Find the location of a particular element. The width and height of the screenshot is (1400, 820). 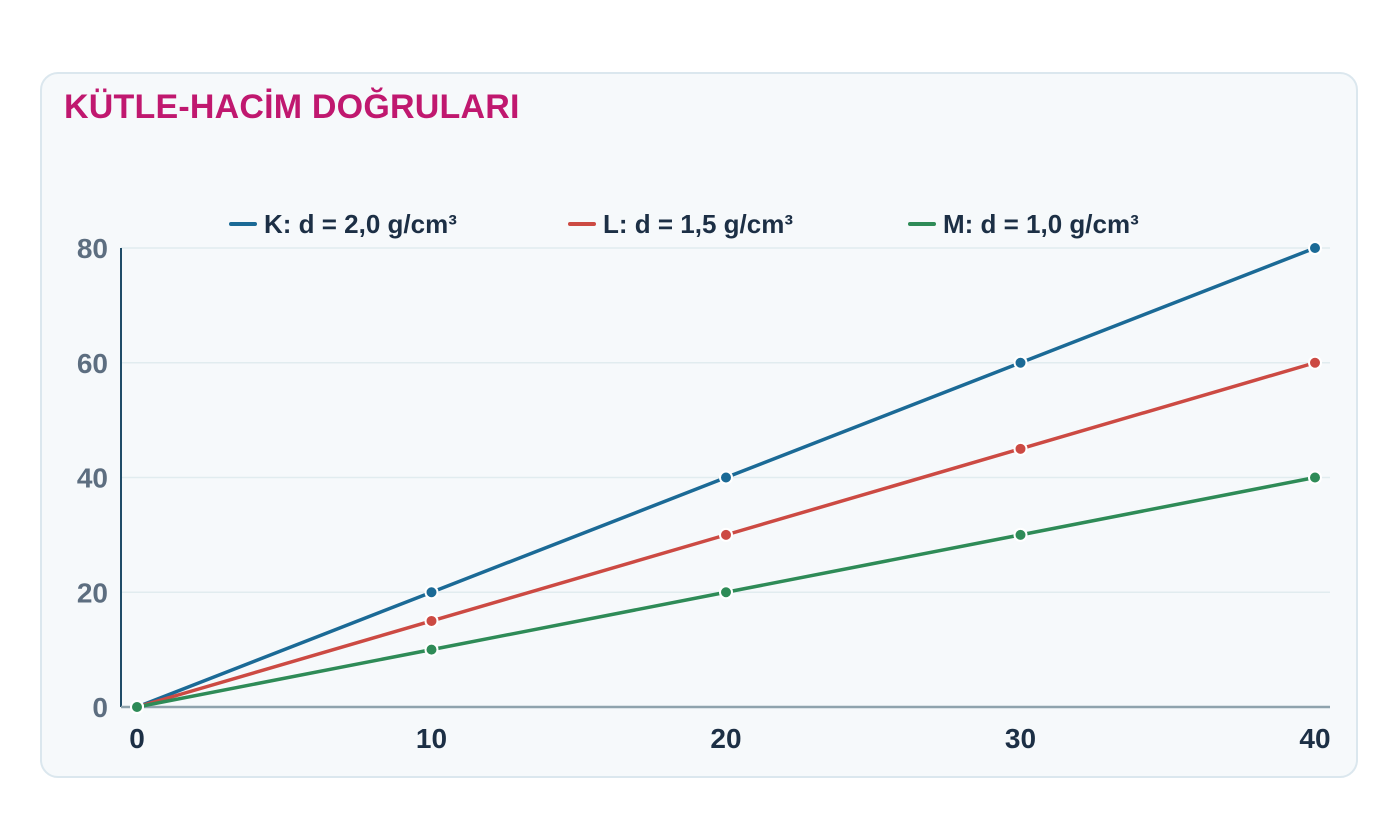

x-tick-label: 10 is located at coordinates (431, 738).